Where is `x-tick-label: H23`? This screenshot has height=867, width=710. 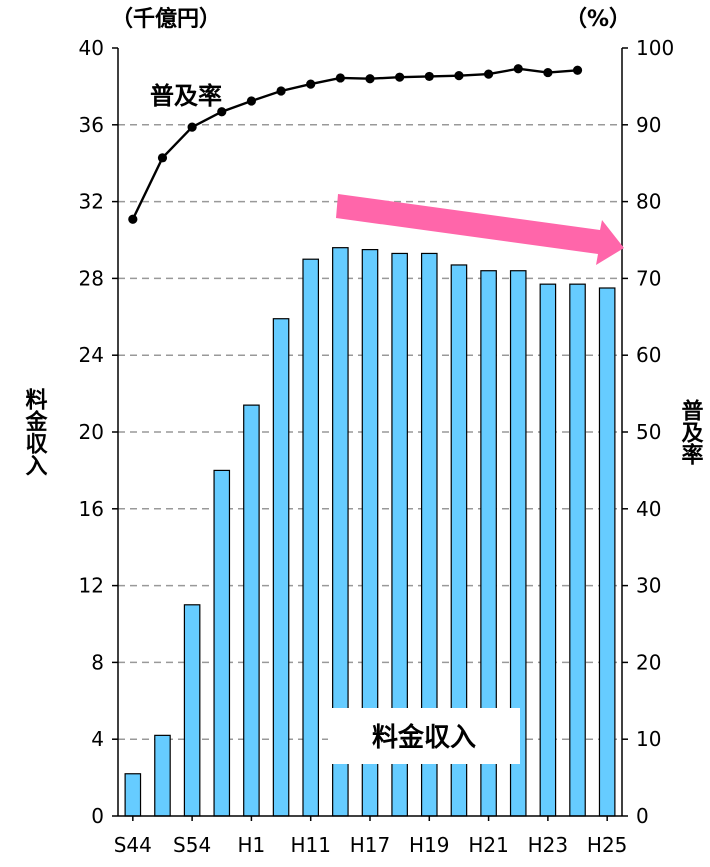 x-tick-label: H23 is located at coordinates (548, 845).